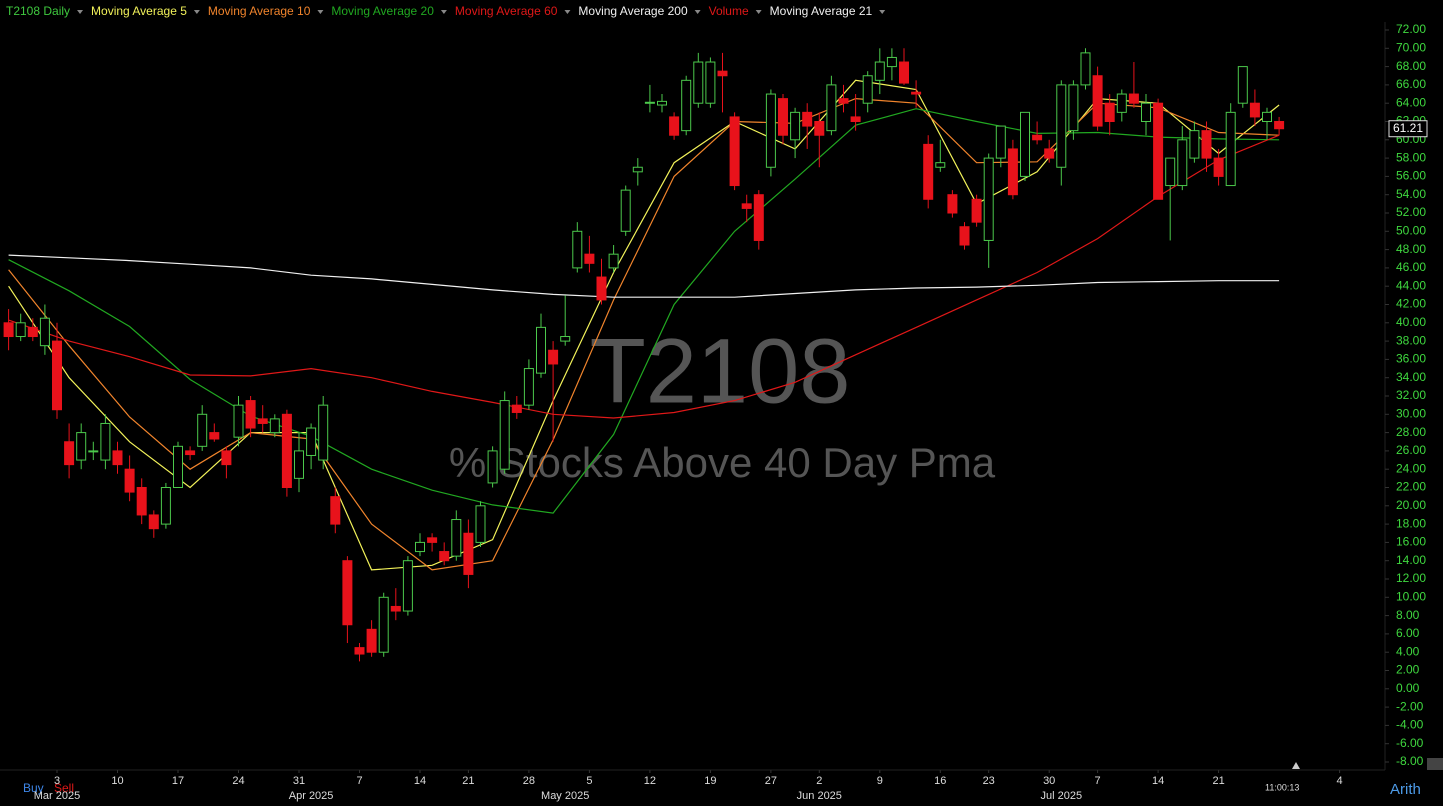 The width and height of the screenshot is (1443, 806). Describe the element at coordinates (1410, 743) in the screenshot. I see `y-tick-label: -6.00` at that location.